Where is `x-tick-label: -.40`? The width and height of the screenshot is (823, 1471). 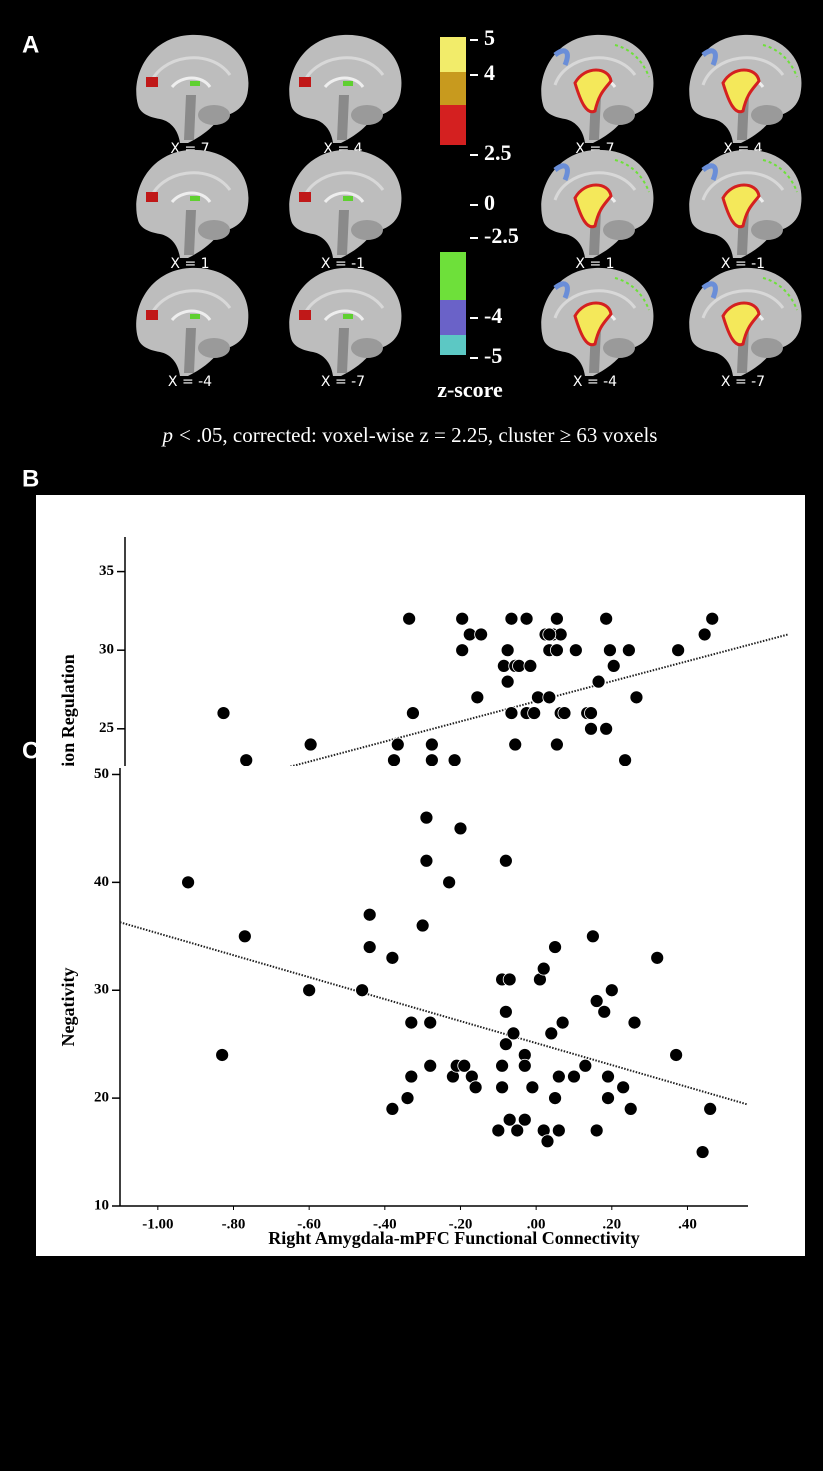 x-tick-label: -.40 is located at coordinates (385, 1224).